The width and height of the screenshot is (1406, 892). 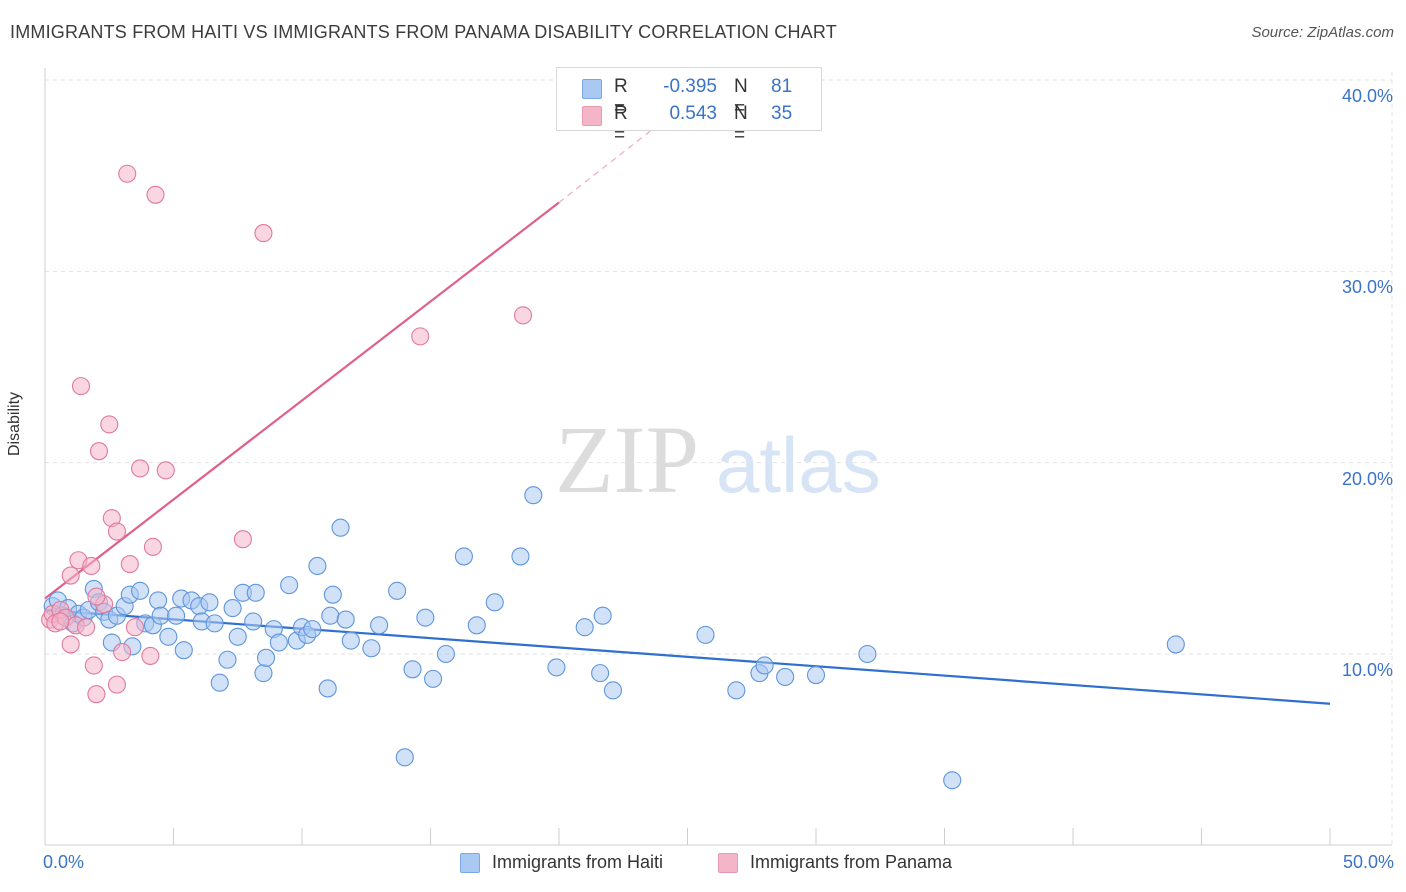 I want to click on haiti-swatch, so click(x=592, y=89).